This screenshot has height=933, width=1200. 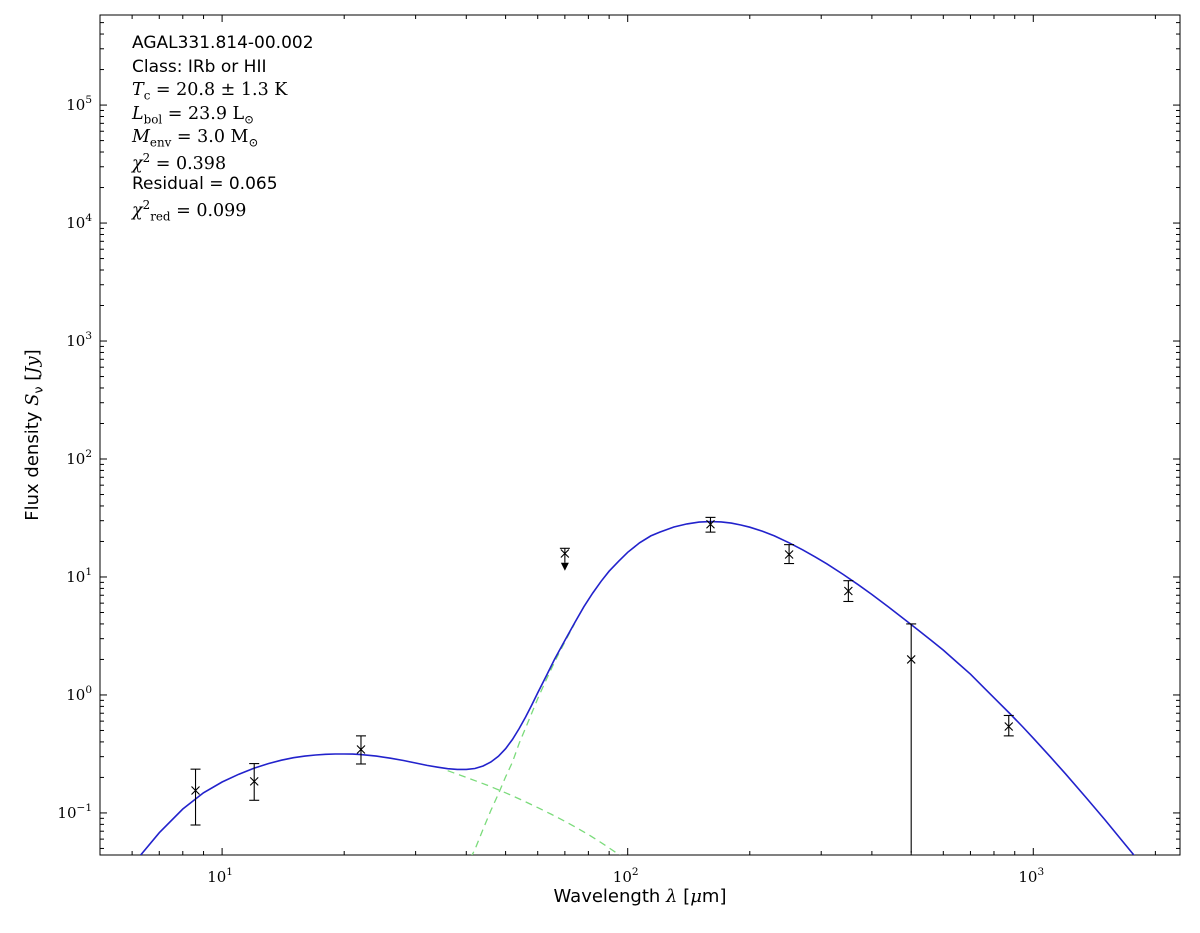 What do you see at coordinates (179, 162) in the screenshot?
I see `annotation-line: χ2 = 0.398` at bounding box center [179, 162].